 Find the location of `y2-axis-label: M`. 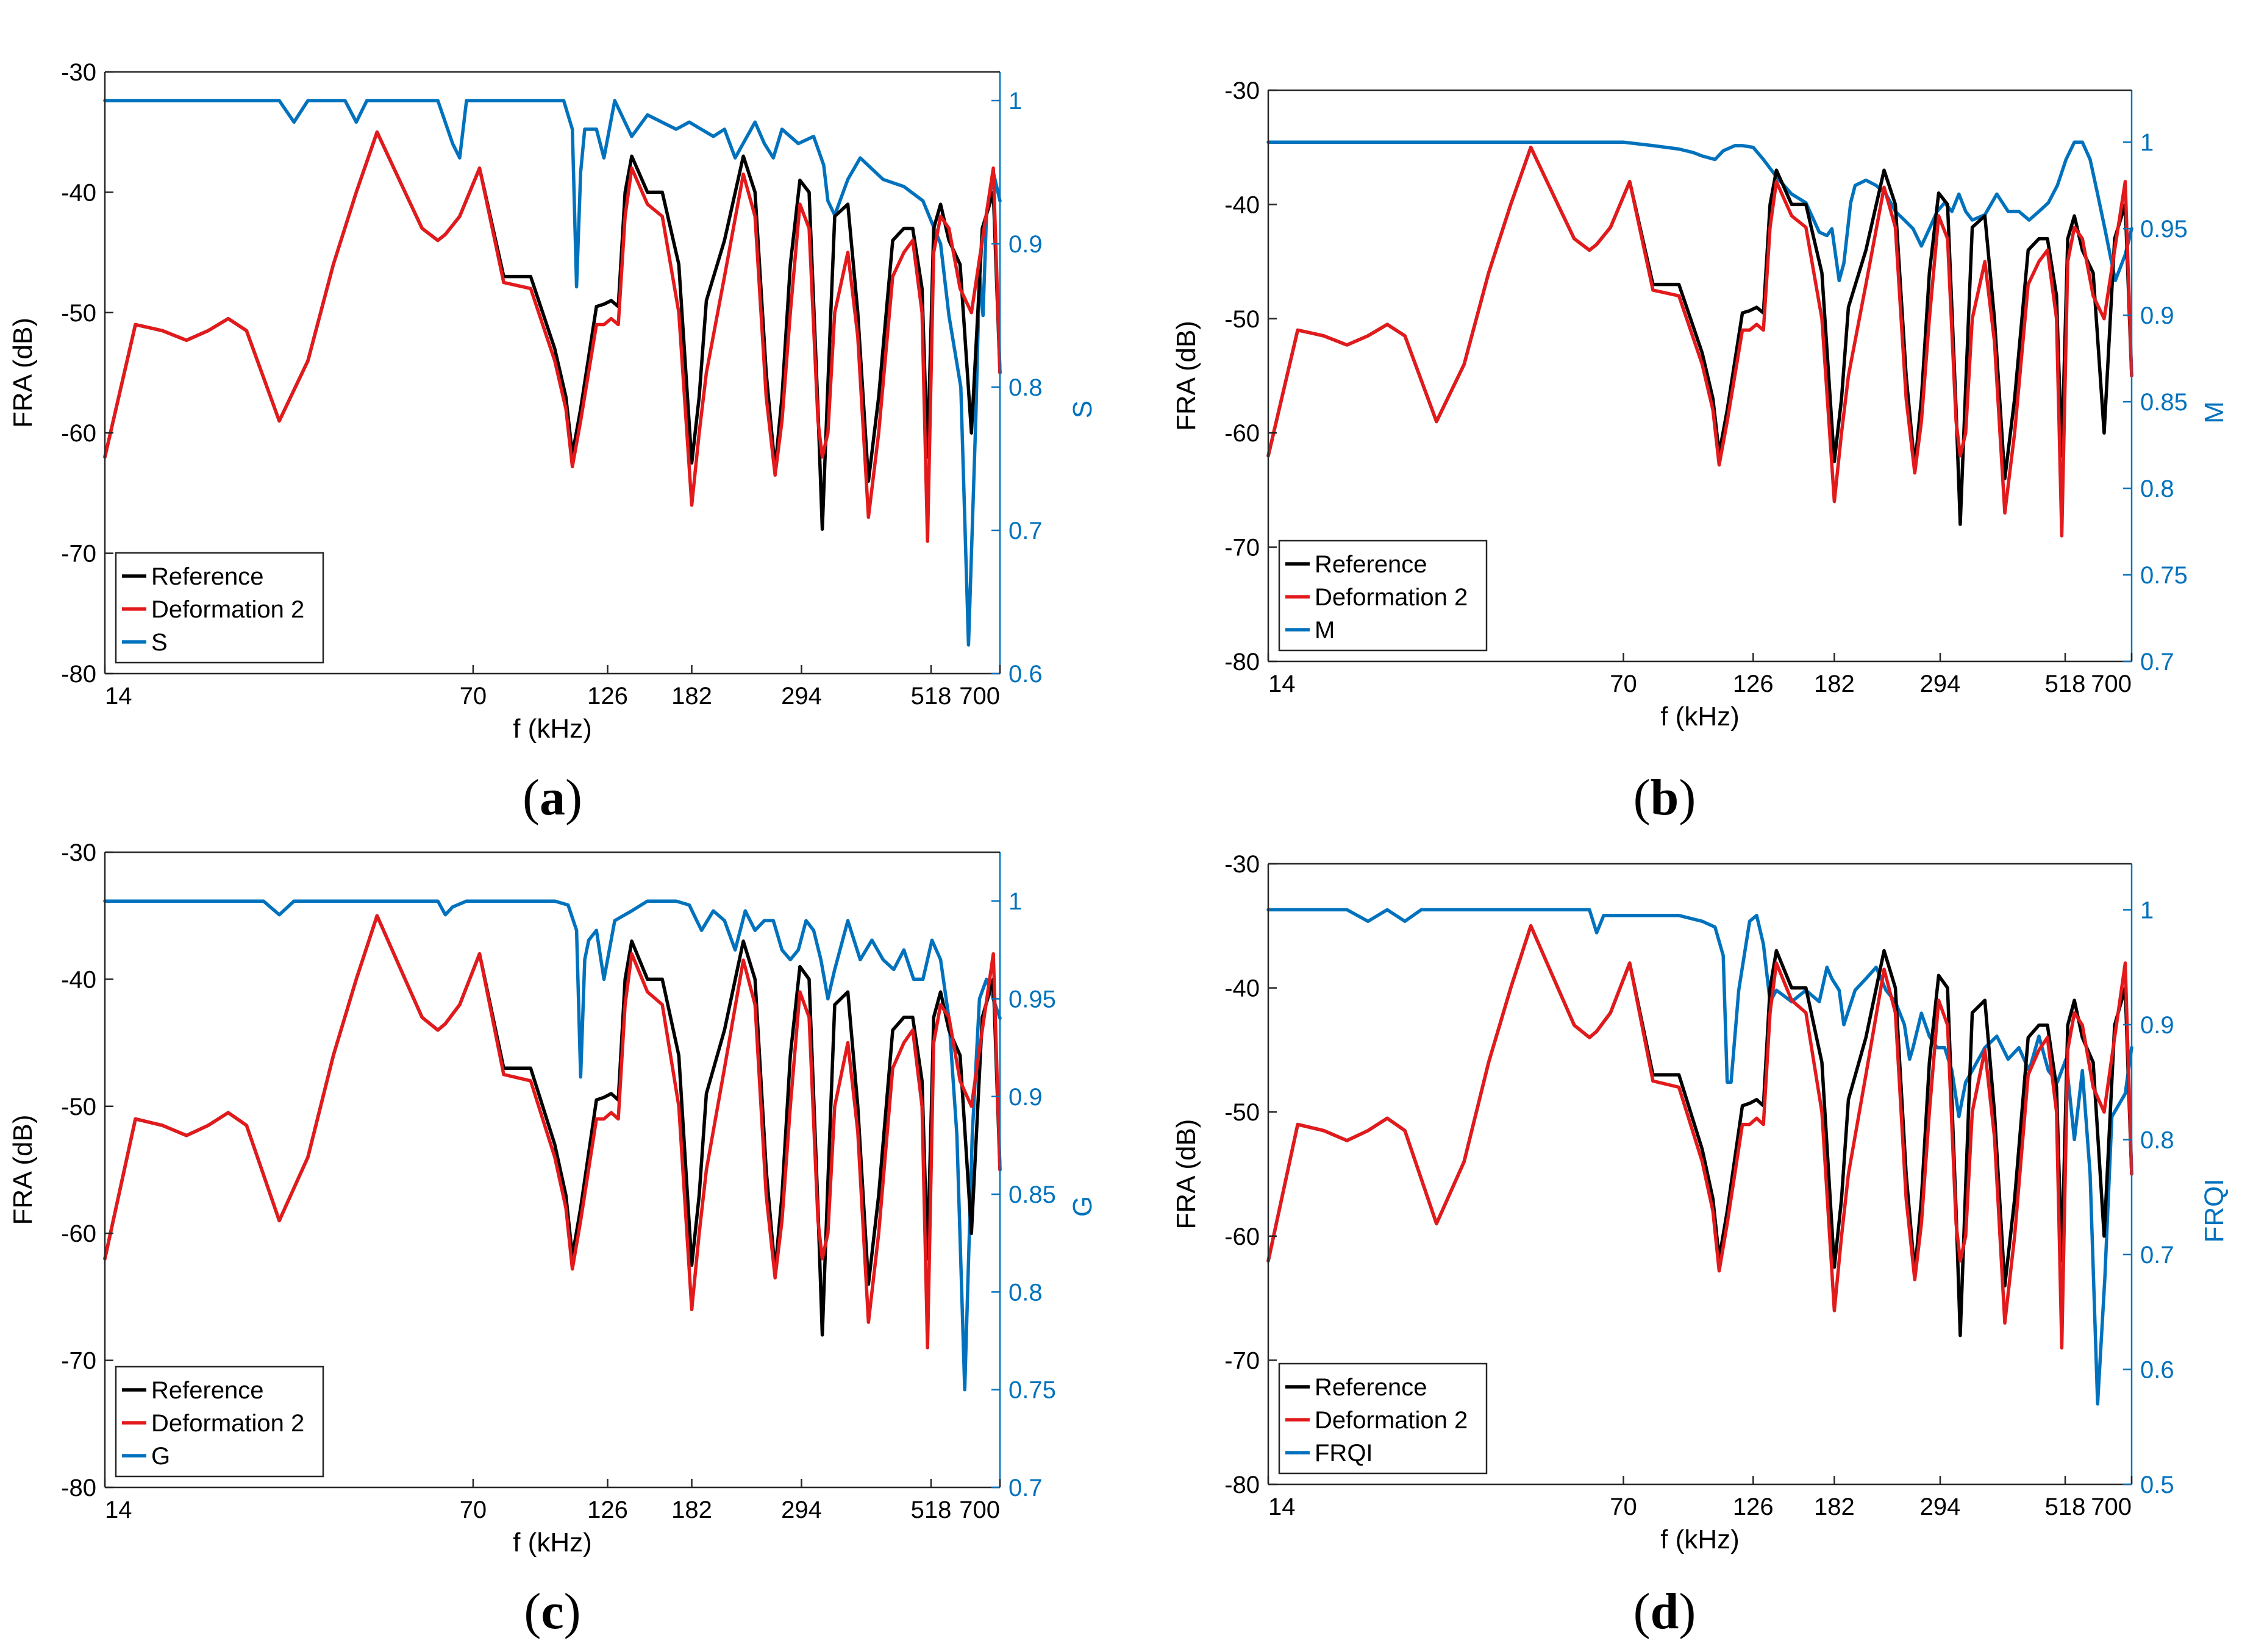

y2-axis-label: M is located at coordinates (2214, 412).